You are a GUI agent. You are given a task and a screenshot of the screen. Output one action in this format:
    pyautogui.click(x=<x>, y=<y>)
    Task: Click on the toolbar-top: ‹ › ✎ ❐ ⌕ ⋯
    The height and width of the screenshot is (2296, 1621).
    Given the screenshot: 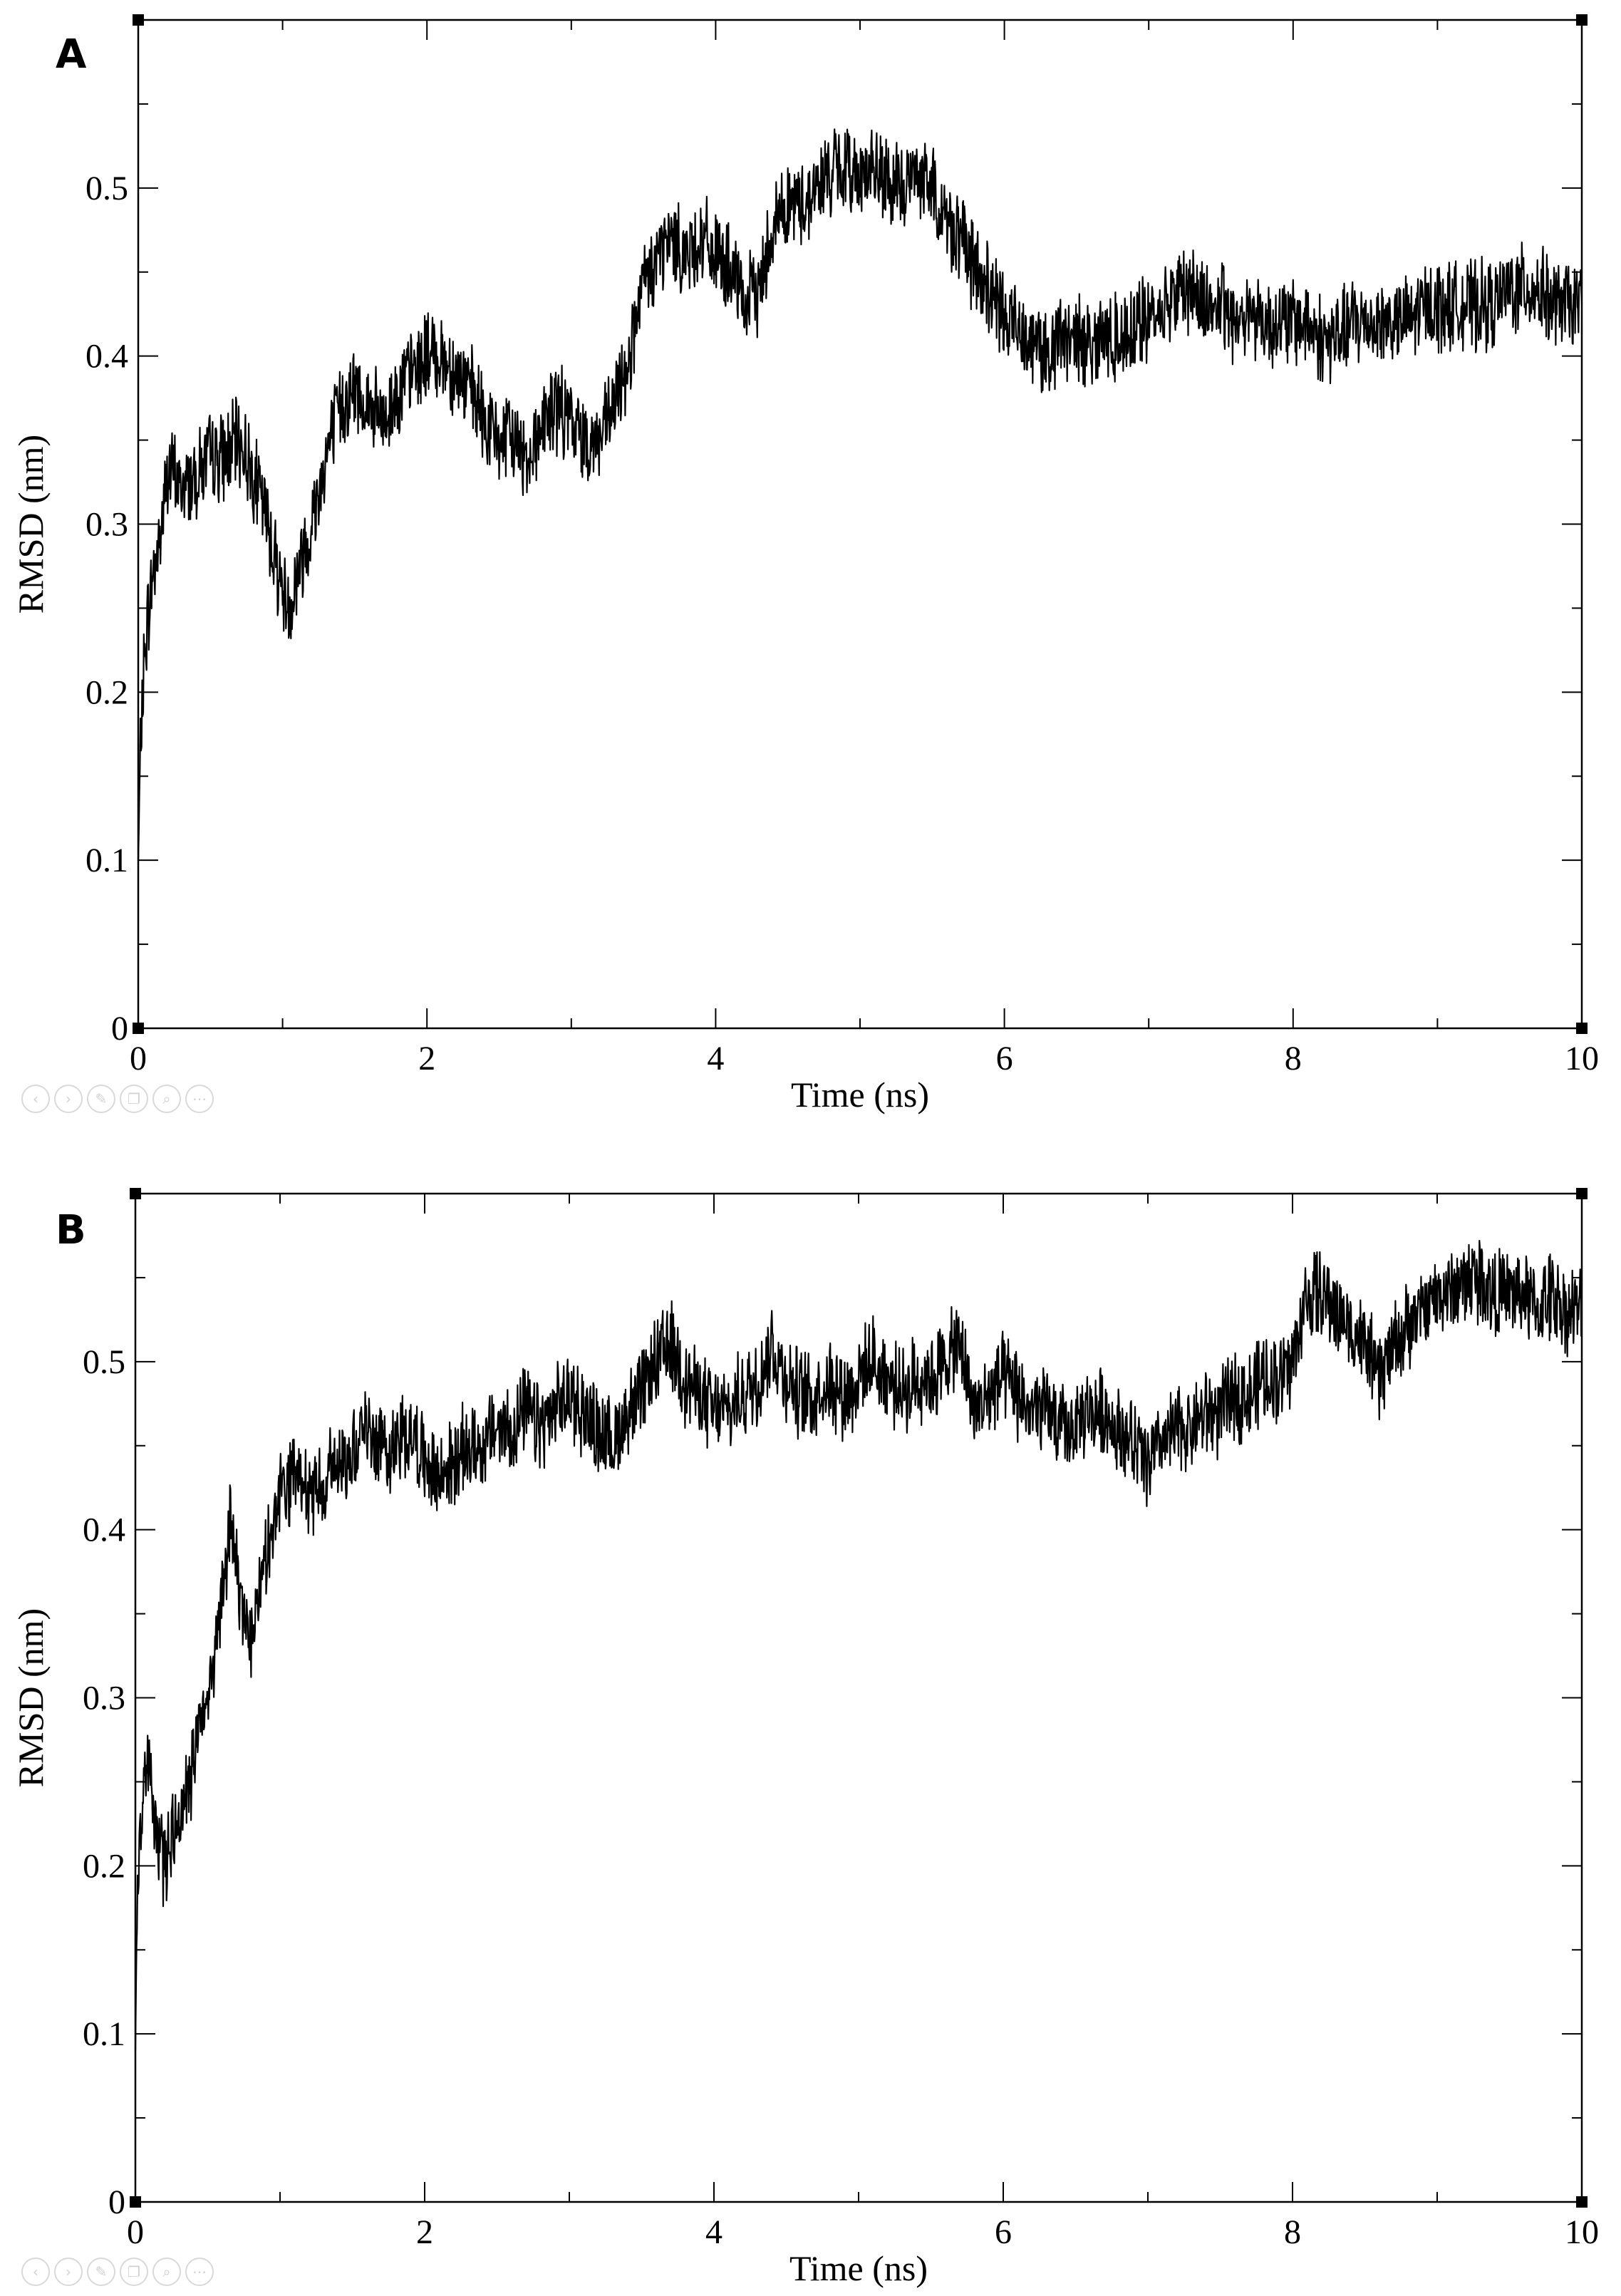 What is the action you would take?
    pyautogui.click(x=117, y=1099)
    